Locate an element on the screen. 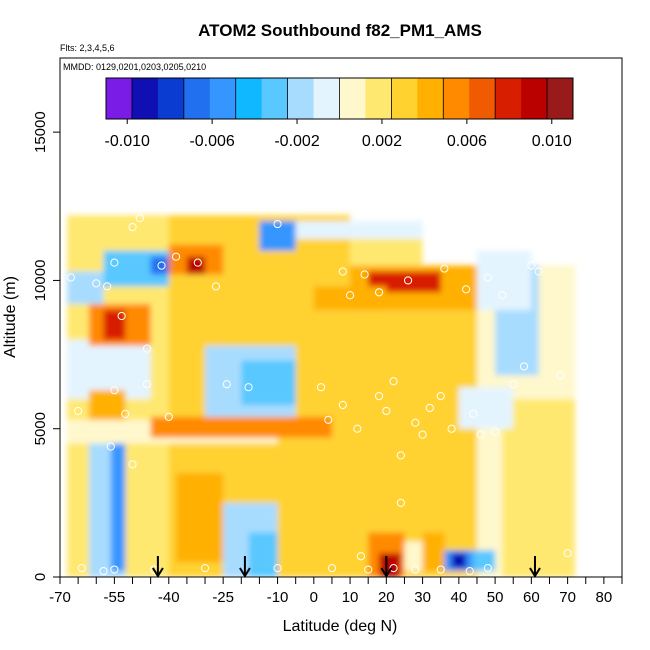 This screenshot has height=650, width=650. y-tick-label: 10000 is located at coordinates (40, 281).